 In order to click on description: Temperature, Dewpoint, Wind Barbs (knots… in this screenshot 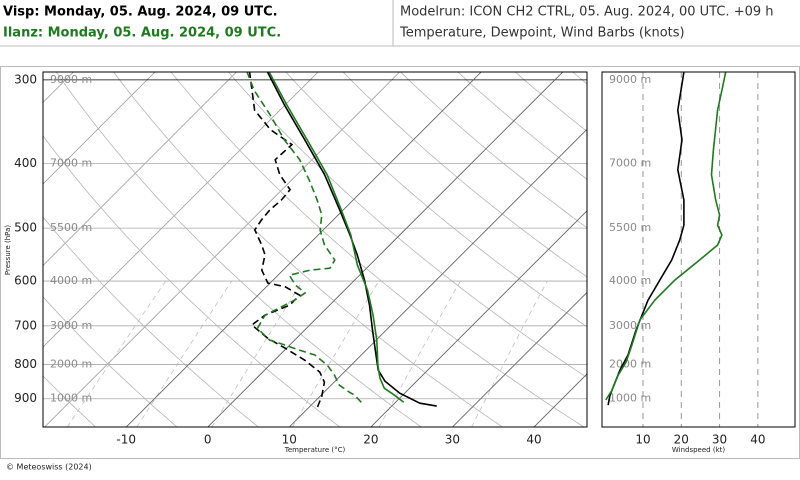, I will do `click(542, 33)`.